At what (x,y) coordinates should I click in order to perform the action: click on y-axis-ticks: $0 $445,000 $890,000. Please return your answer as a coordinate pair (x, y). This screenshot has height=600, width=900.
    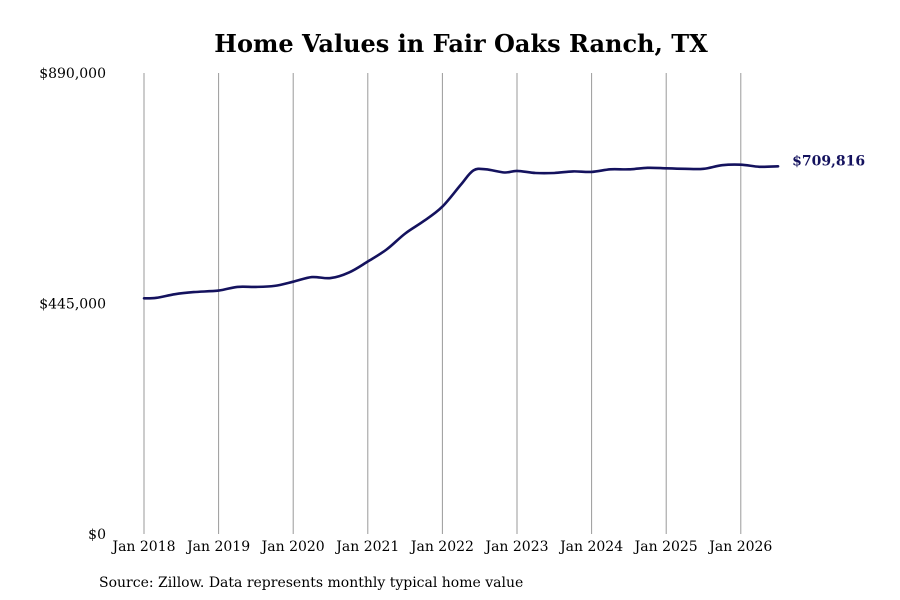
    Looking at the image, I should click on (72, 304).